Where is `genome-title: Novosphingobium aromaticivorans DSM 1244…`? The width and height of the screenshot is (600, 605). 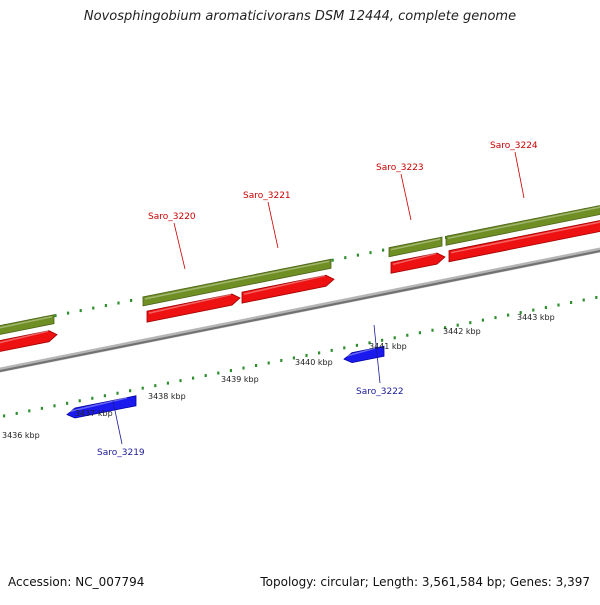 genome-title: Novosphingobium aromaticivorans DSM 1244… is located at coordinates (300, 16).